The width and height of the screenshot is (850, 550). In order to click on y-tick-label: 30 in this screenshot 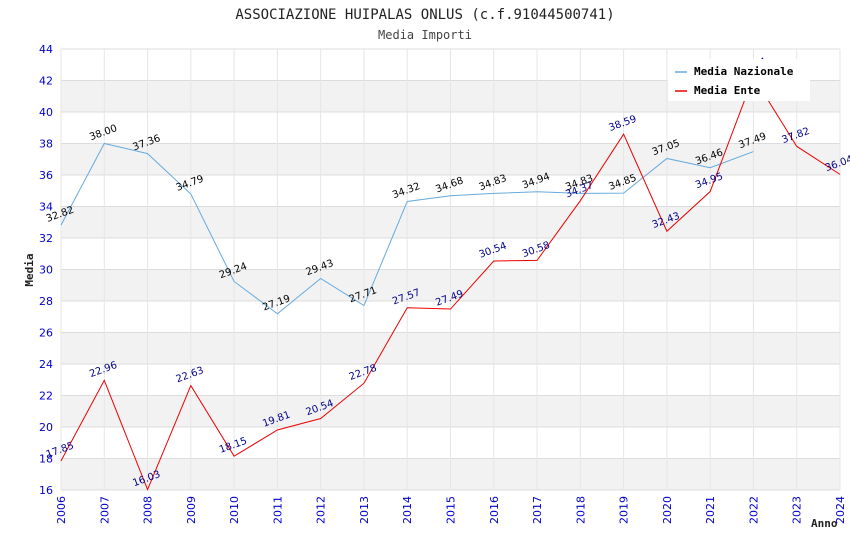, I will do `click(46, 270)`.